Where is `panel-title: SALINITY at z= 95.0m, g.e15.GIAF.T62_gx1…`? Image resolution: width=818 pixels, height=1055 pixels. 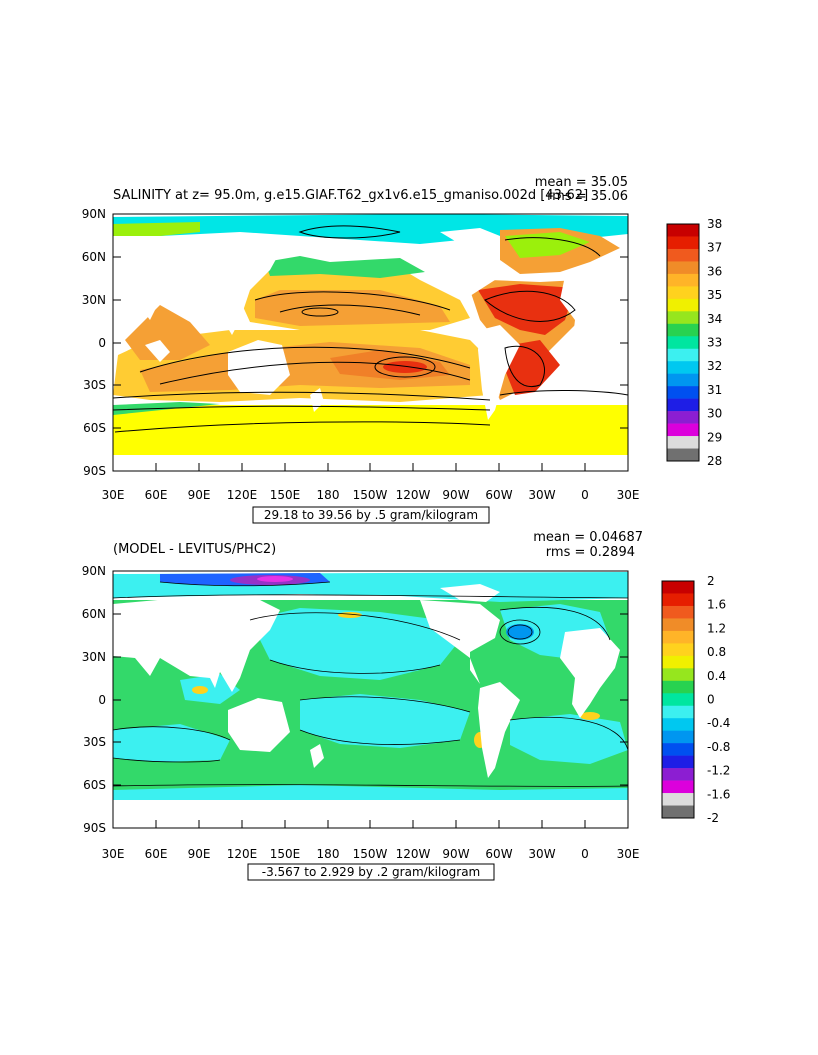 panel-title: SALINITY at z= 95.0m, g.e15.GIAF.T62_gx1… is located at coordinates (350, 195).